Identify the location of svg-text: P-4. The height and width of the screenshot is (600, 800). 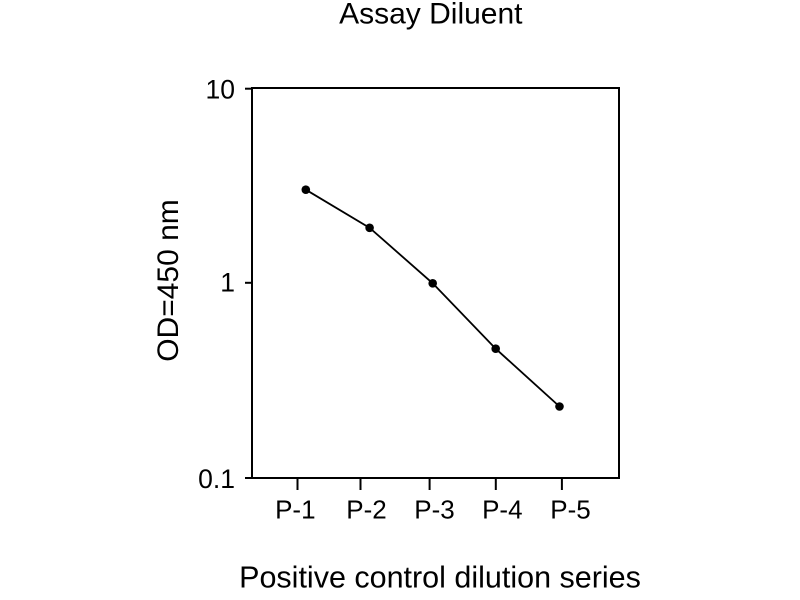
(502, 510).